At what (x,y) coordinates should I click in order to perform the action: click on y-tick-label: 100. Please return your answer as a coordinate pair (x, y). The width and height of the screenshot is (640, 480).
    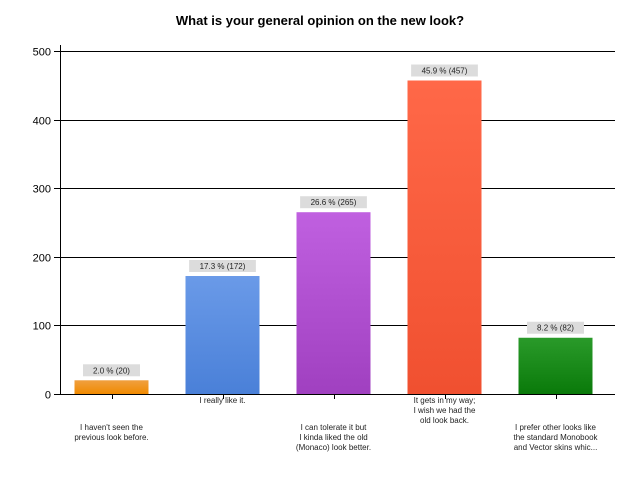
    Looking at the image, I should click on (42, 327).